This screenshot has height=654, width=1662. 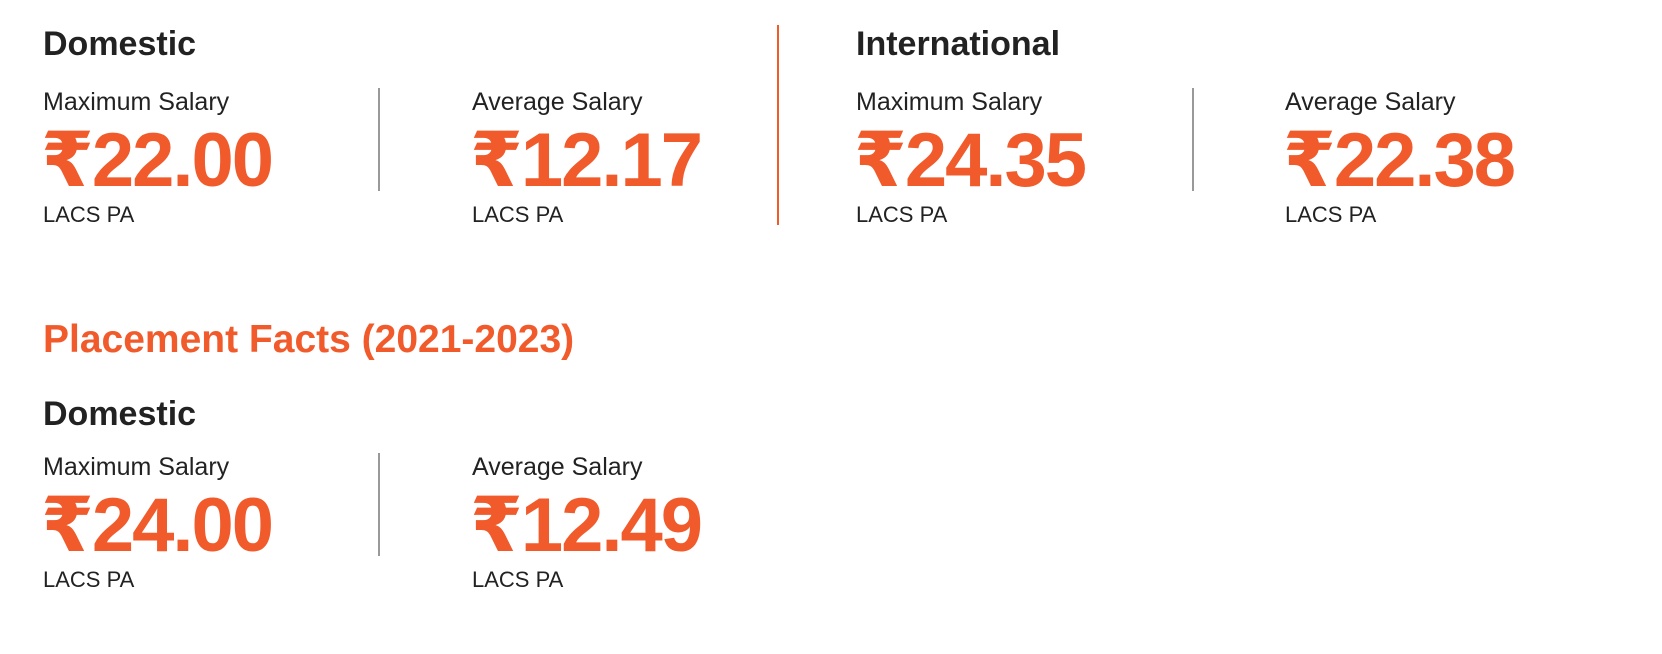 What do you see at coordinates (586, 525) in the screenshot?
I see `stat-value: ₹12.49` at bounding box center [586, 525].